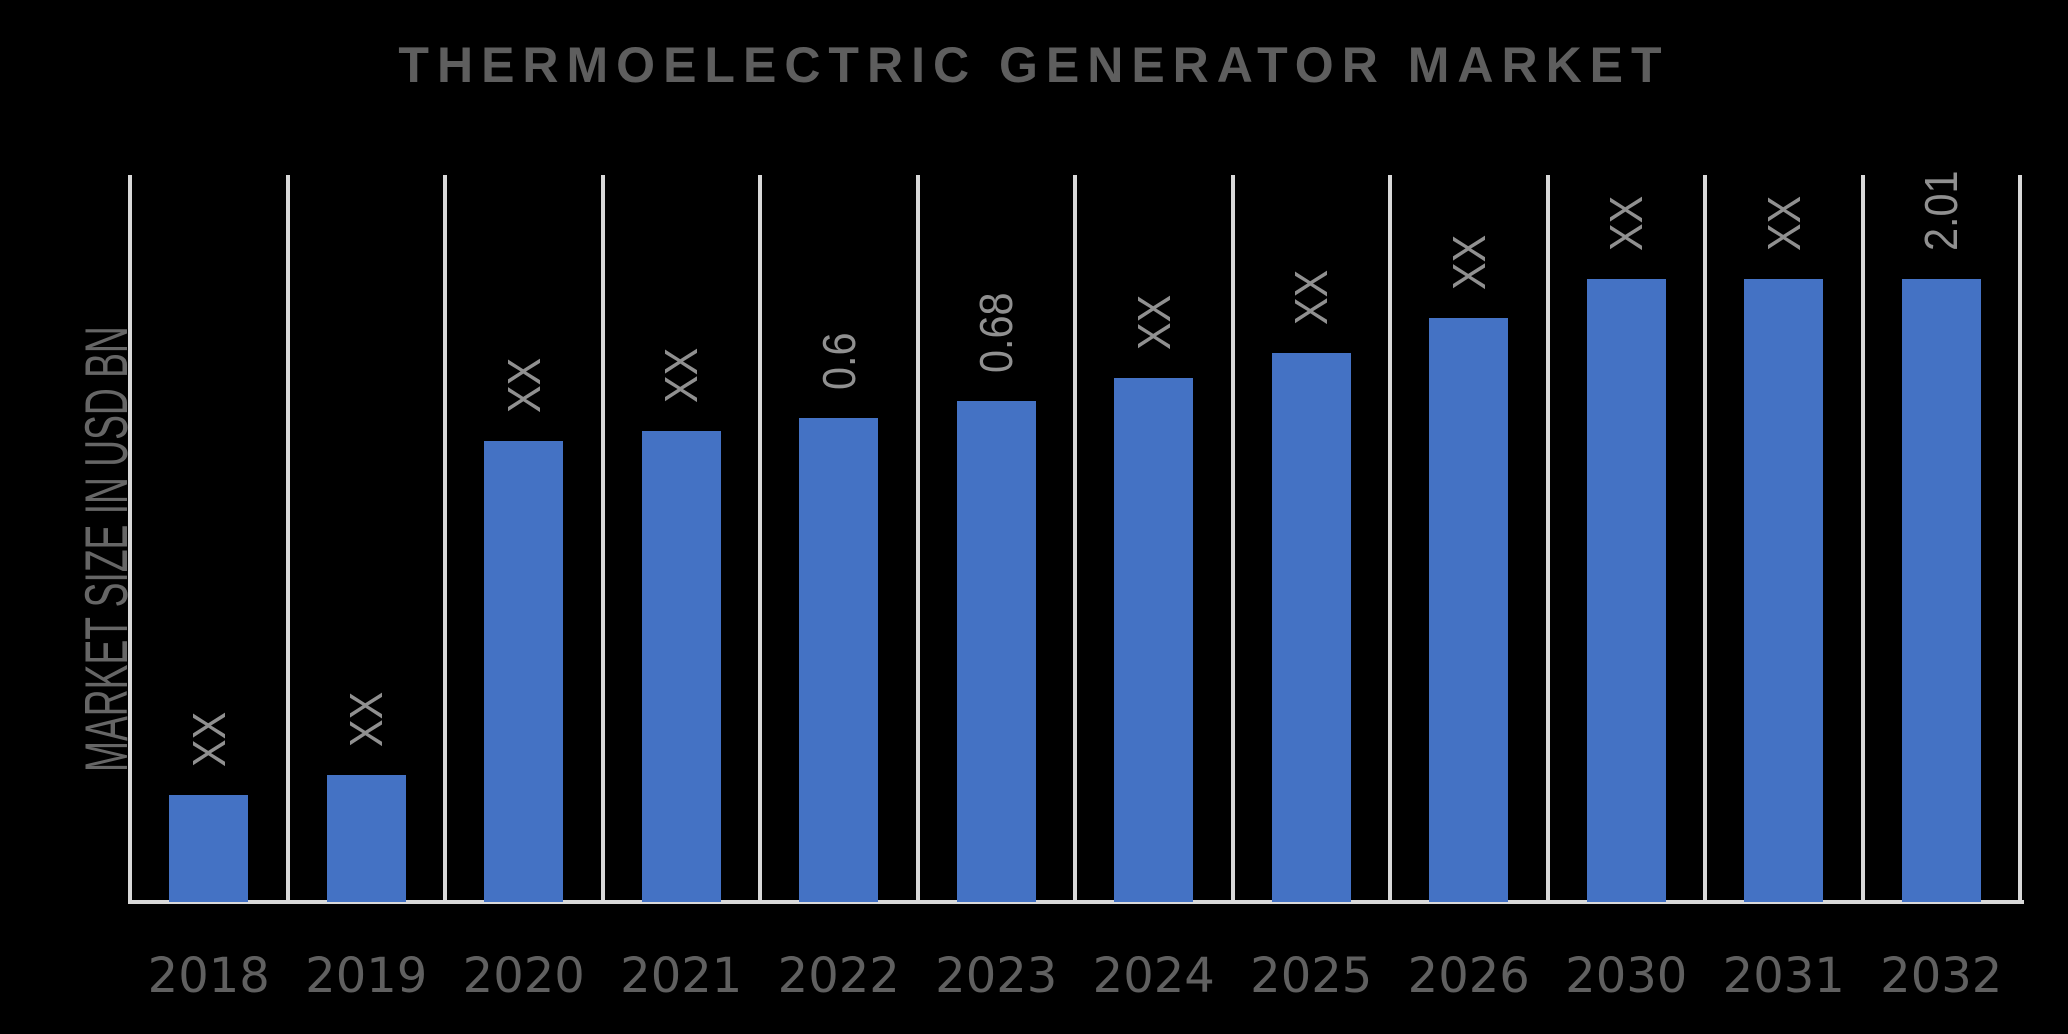 Image resolution: width=2068 pixels, height=1034 pixels. I want to click on x-tick-label: 2023, so click(996, 976).